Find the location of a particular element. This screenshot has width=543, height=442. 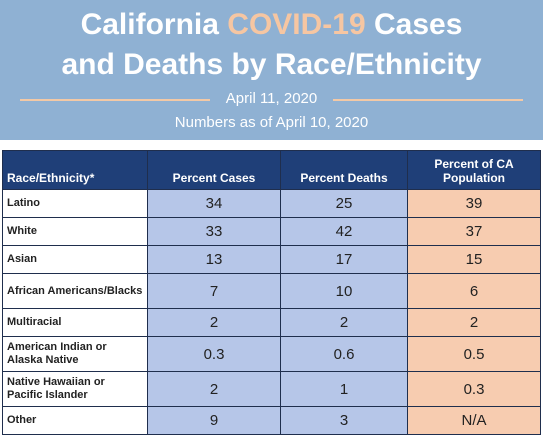

divider-left is located at coordinates (115, 100).